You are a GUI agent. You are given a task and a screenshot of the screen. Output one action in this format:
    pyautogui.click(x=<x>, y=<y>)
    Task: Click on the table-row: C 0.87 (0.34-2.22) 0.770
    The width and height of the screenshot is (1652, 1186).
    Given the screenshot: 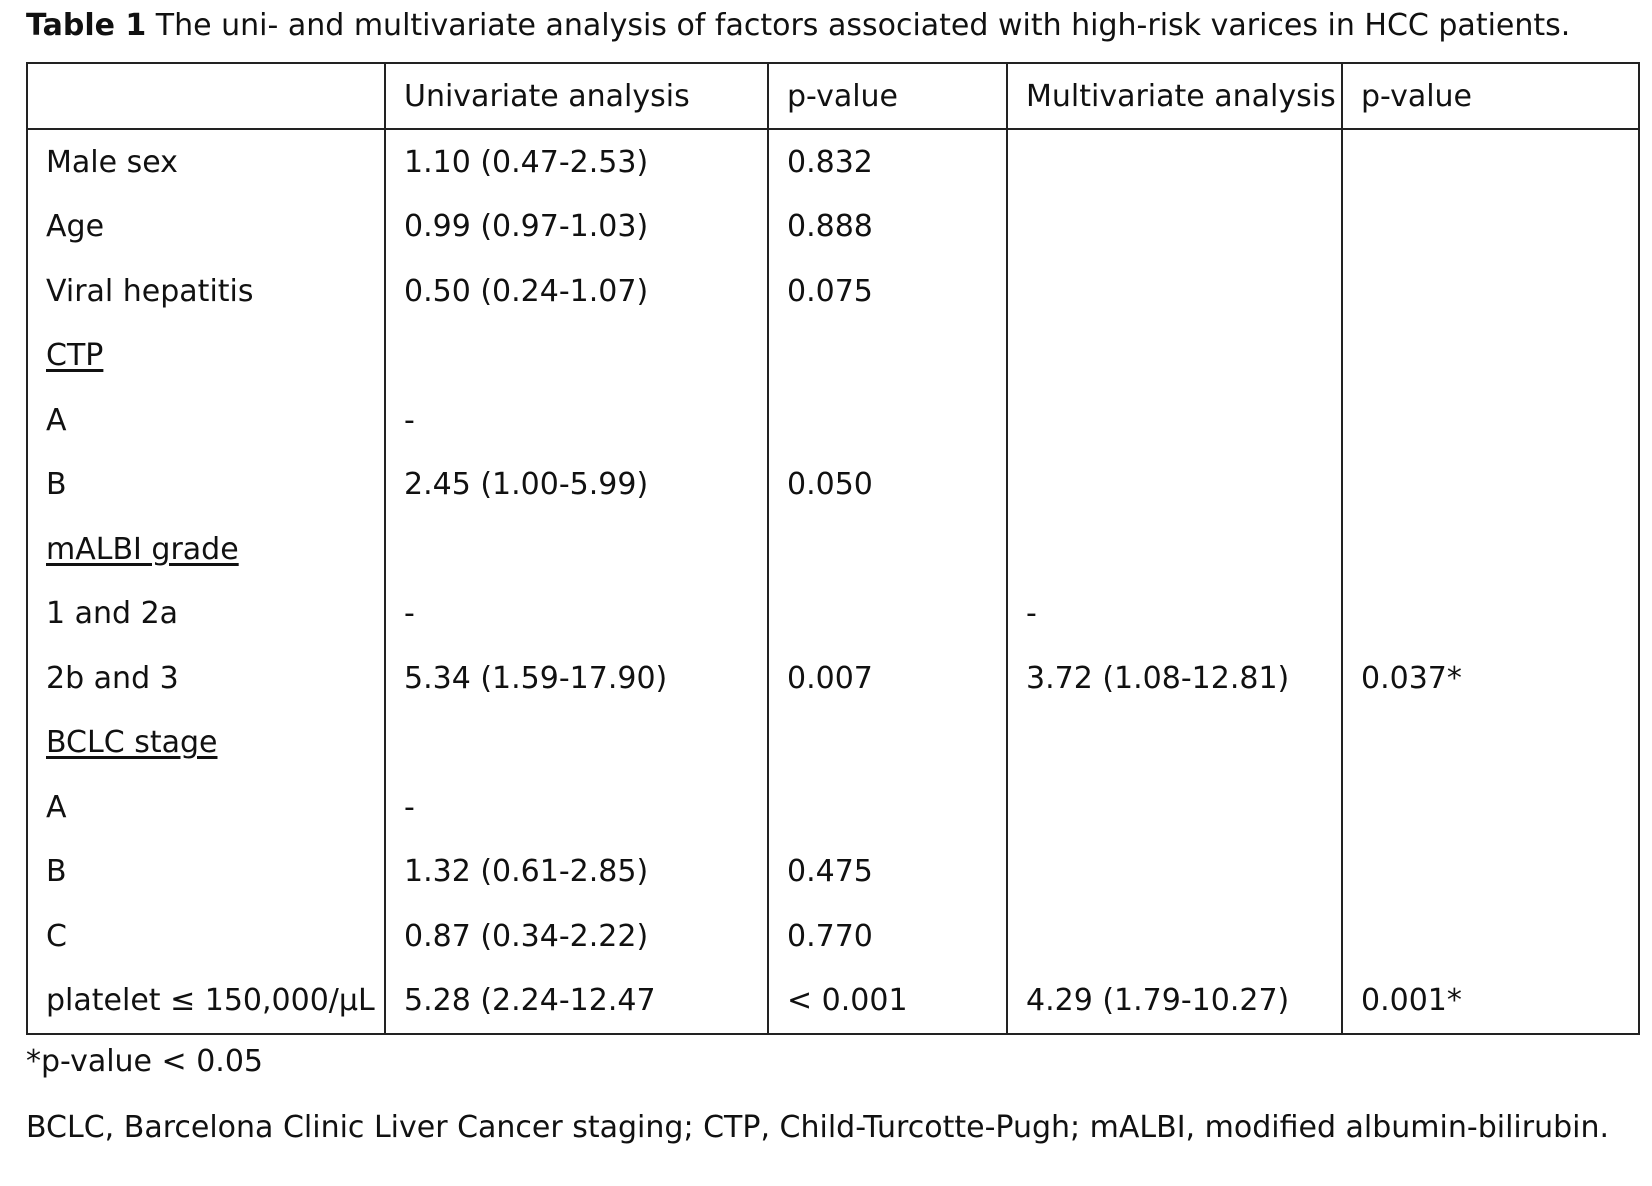 What is the action you would take?
    pyautogui.click(x=833, y=936)
    